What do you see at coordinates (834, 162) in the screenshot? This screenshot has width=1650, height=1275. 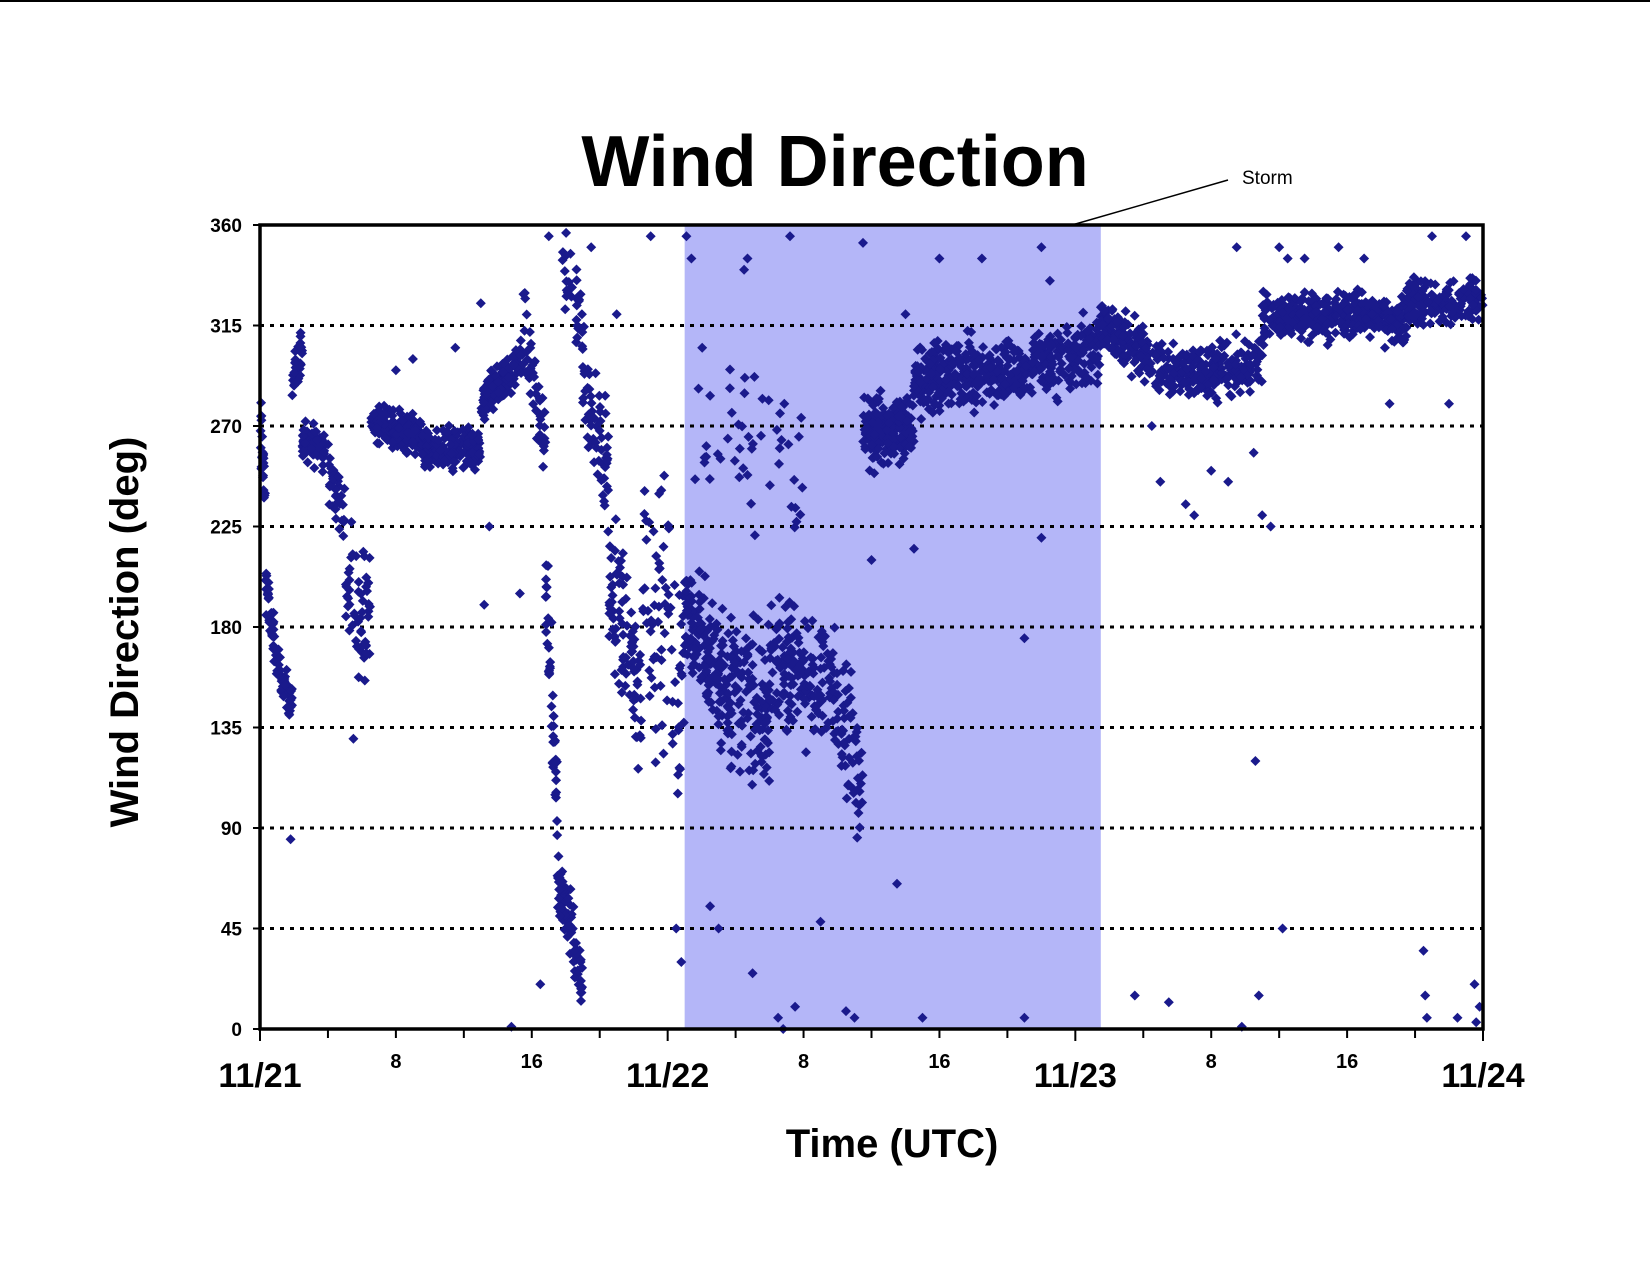 I see `chart-title: Wind Direction` at bounding box center [834, 162].